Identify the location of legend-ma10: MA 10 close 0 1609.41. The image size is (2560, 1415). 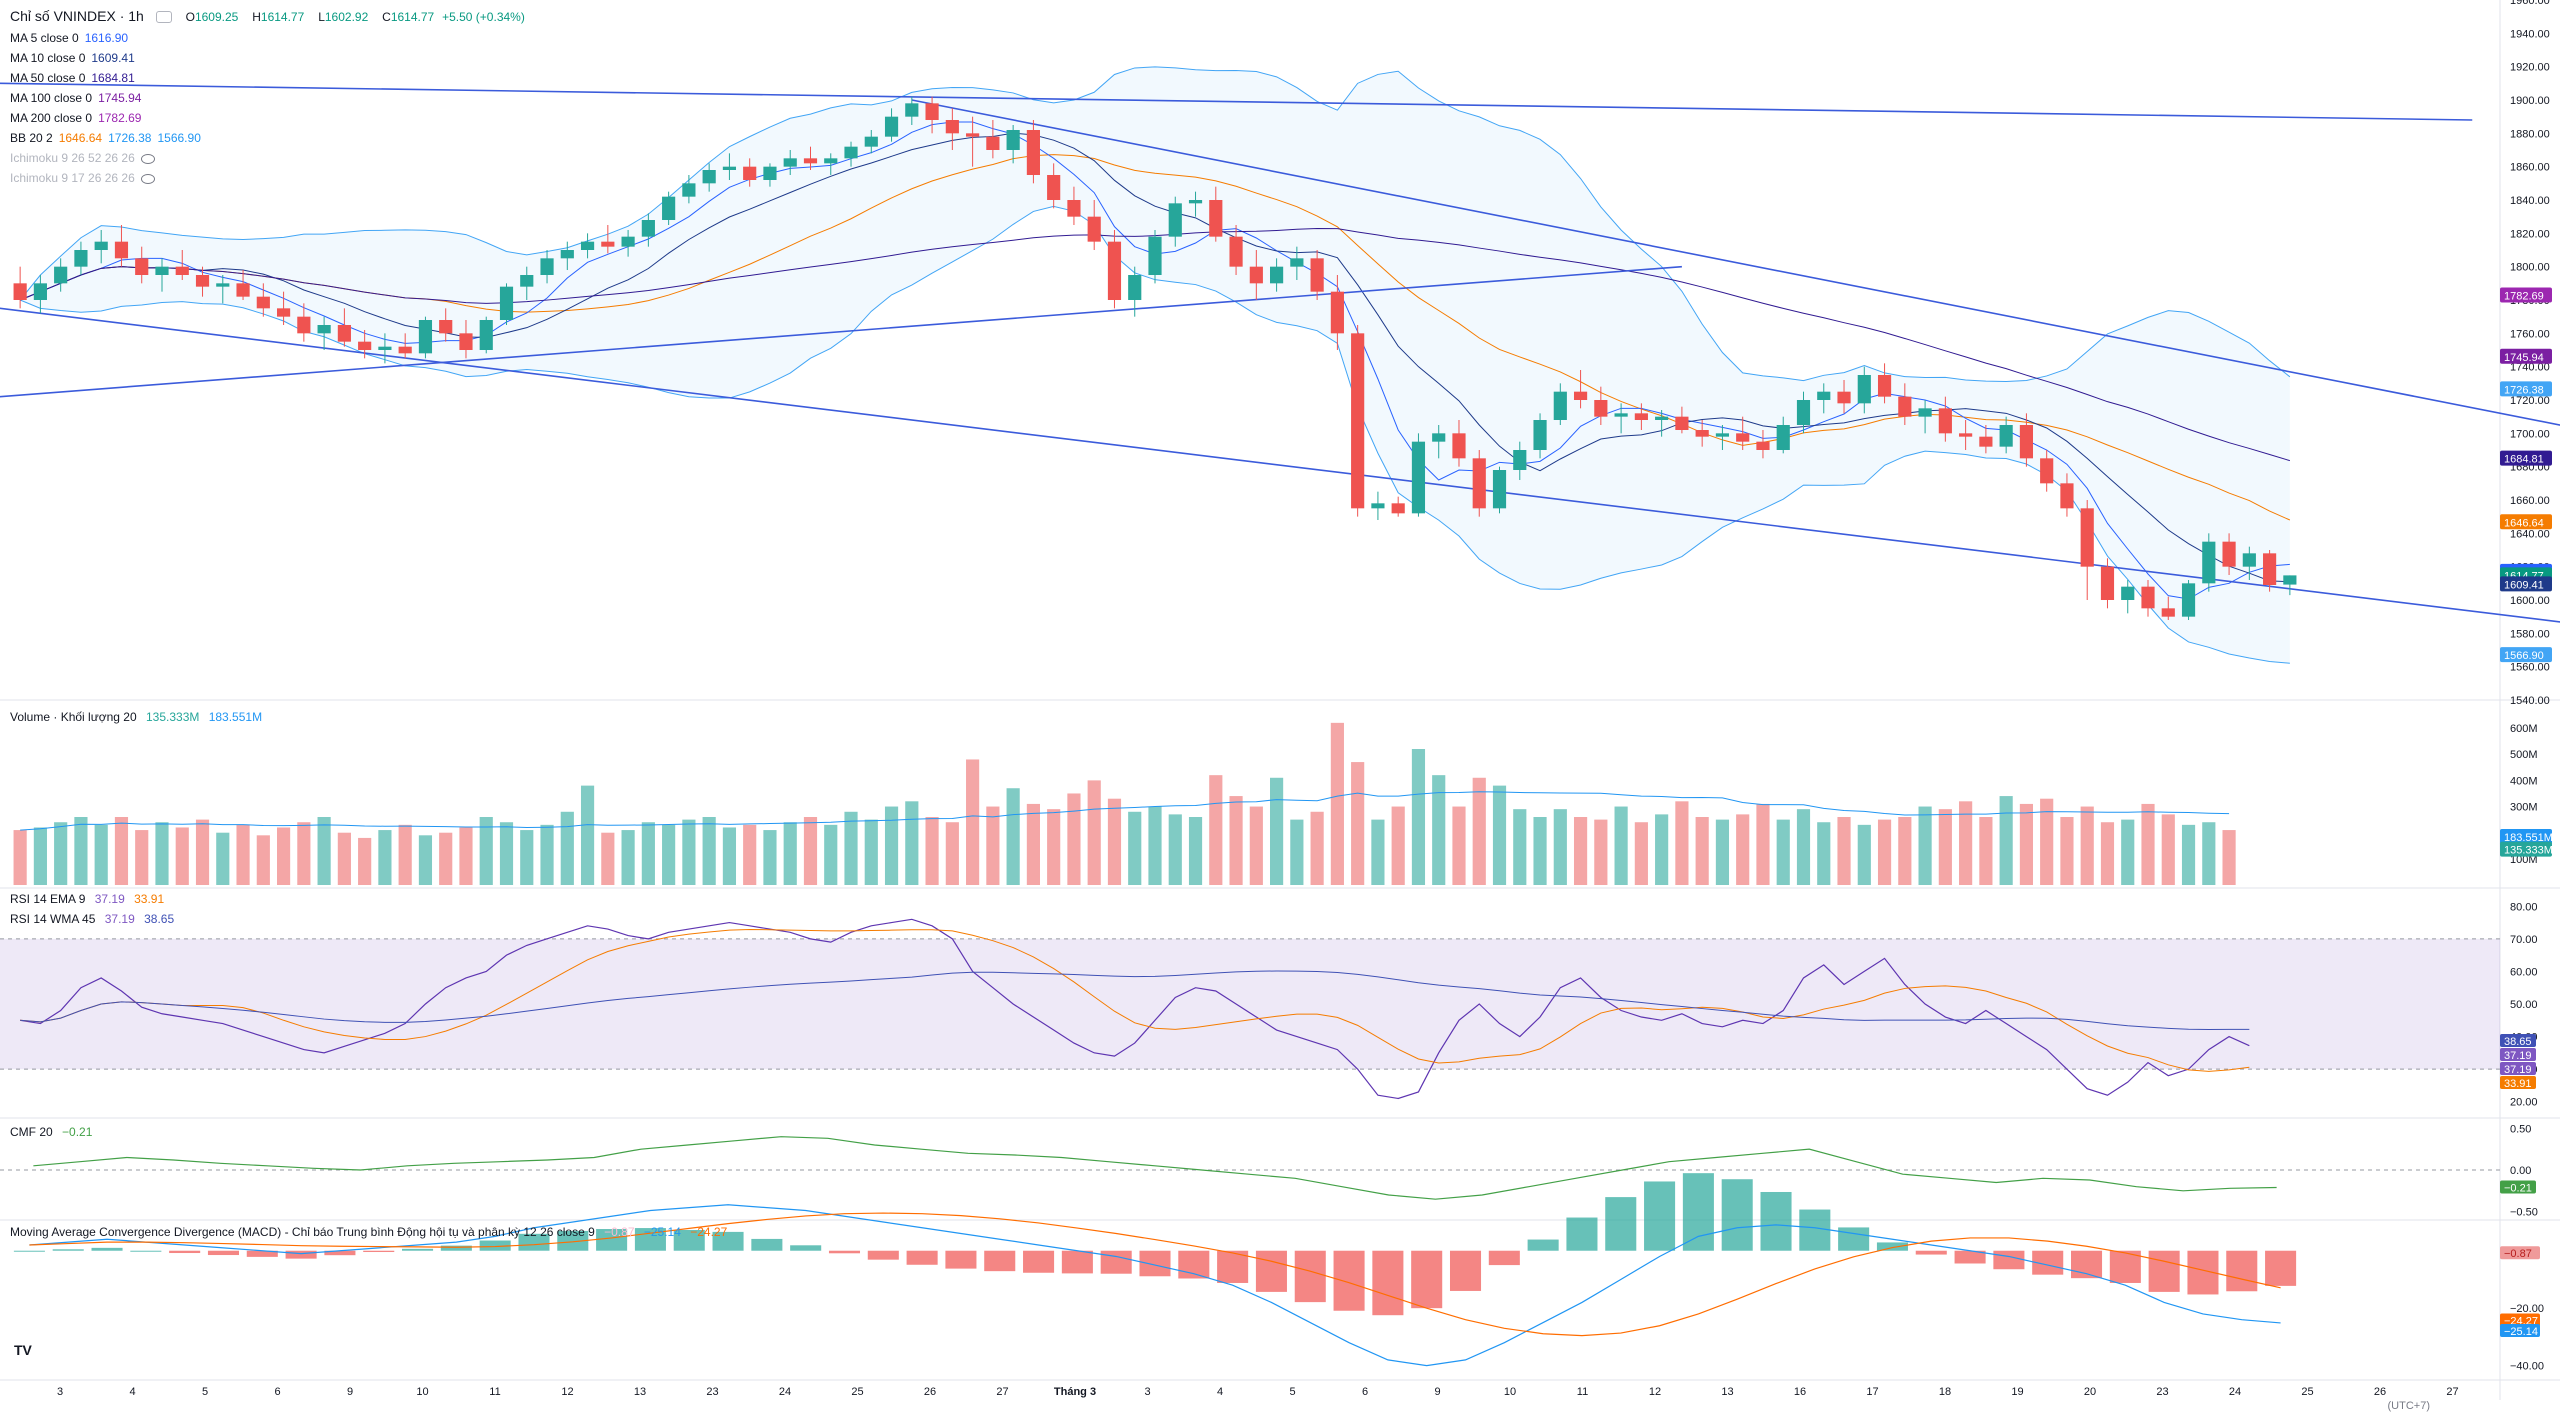
(72, 58).